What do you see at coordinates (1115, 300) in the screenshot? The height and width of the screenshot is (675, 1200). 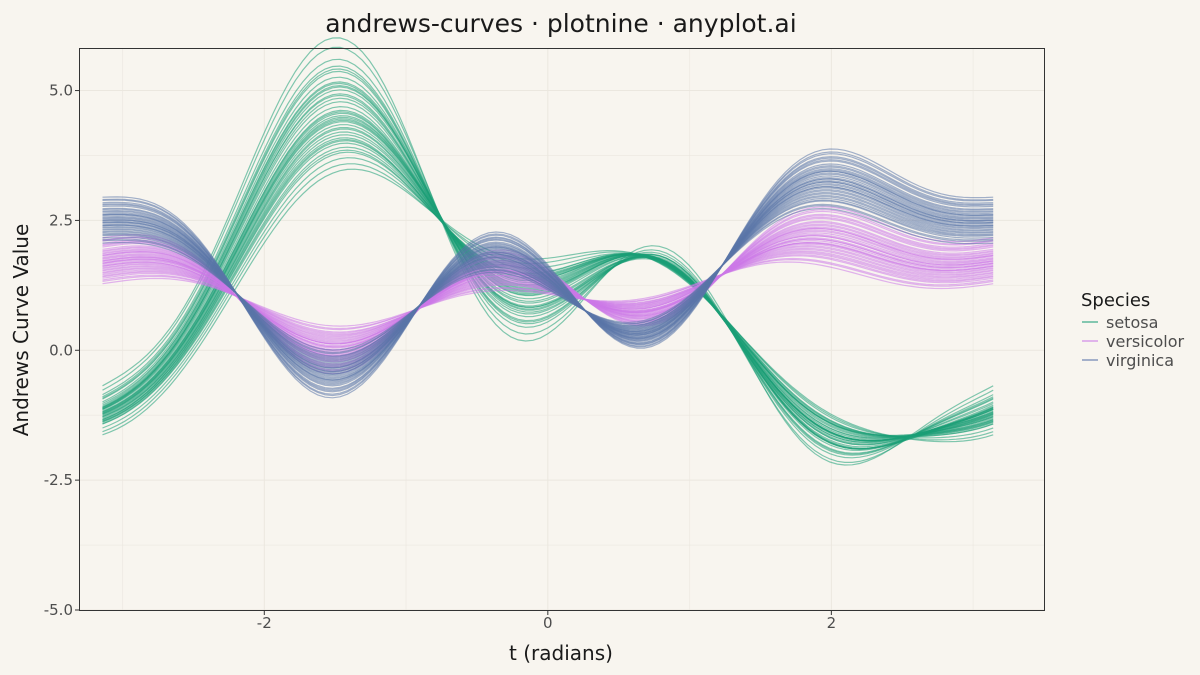 I see `legend-title: Species` at bounding box center [1115, 300].